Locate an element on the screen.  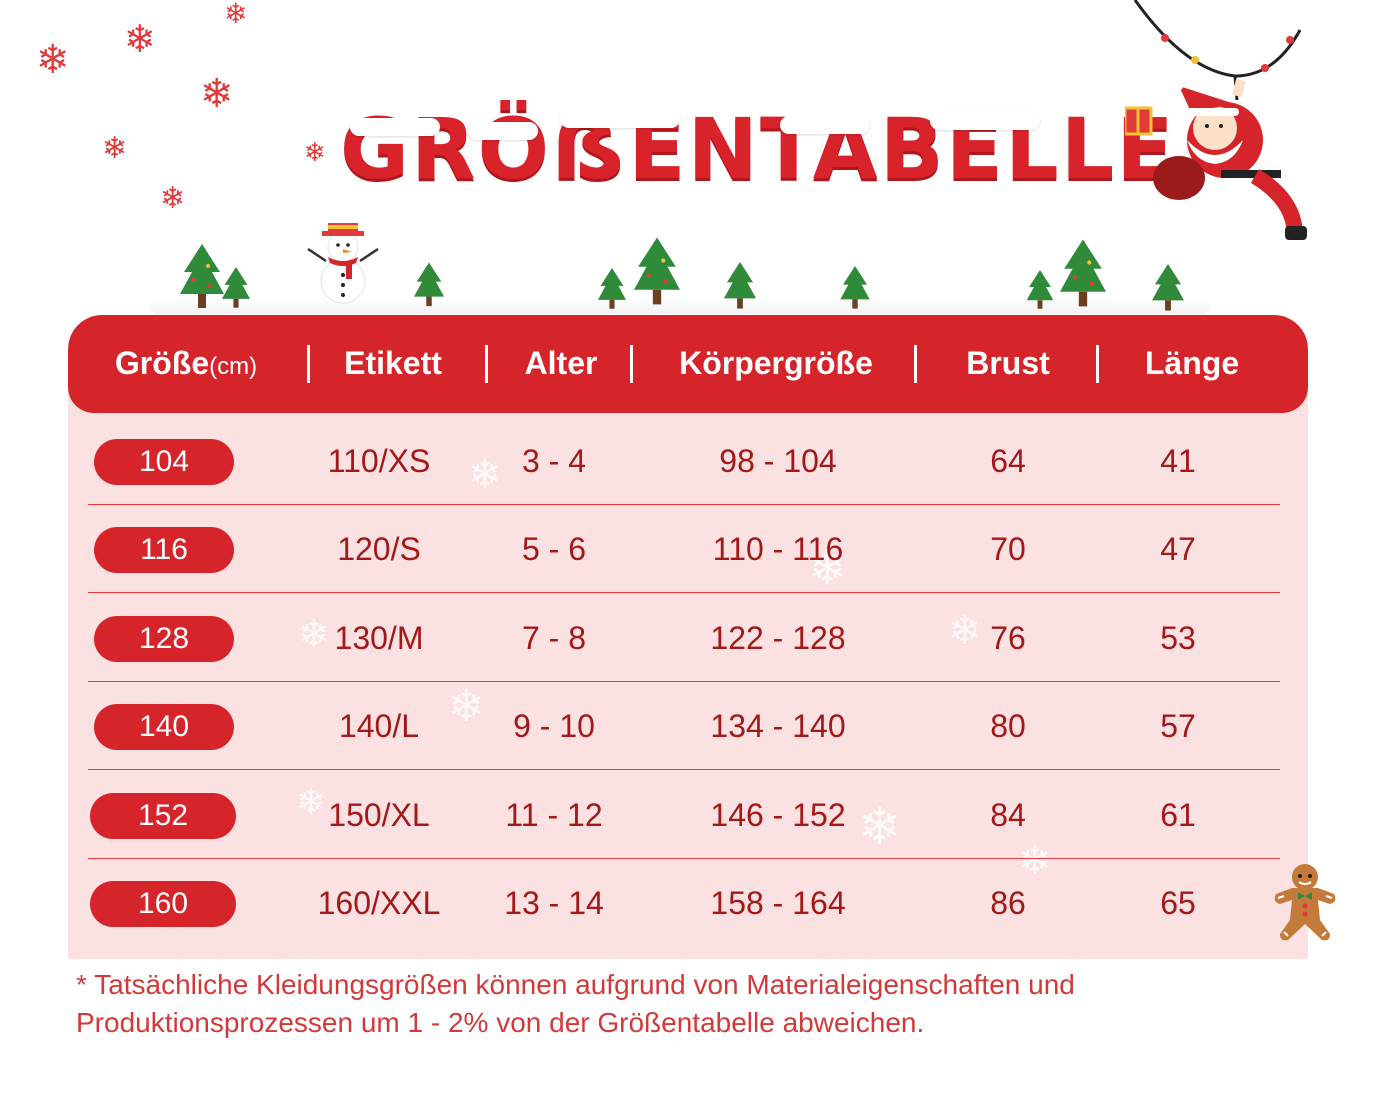
cell-height: 122 - 128 is located at coordinates (778, 638).